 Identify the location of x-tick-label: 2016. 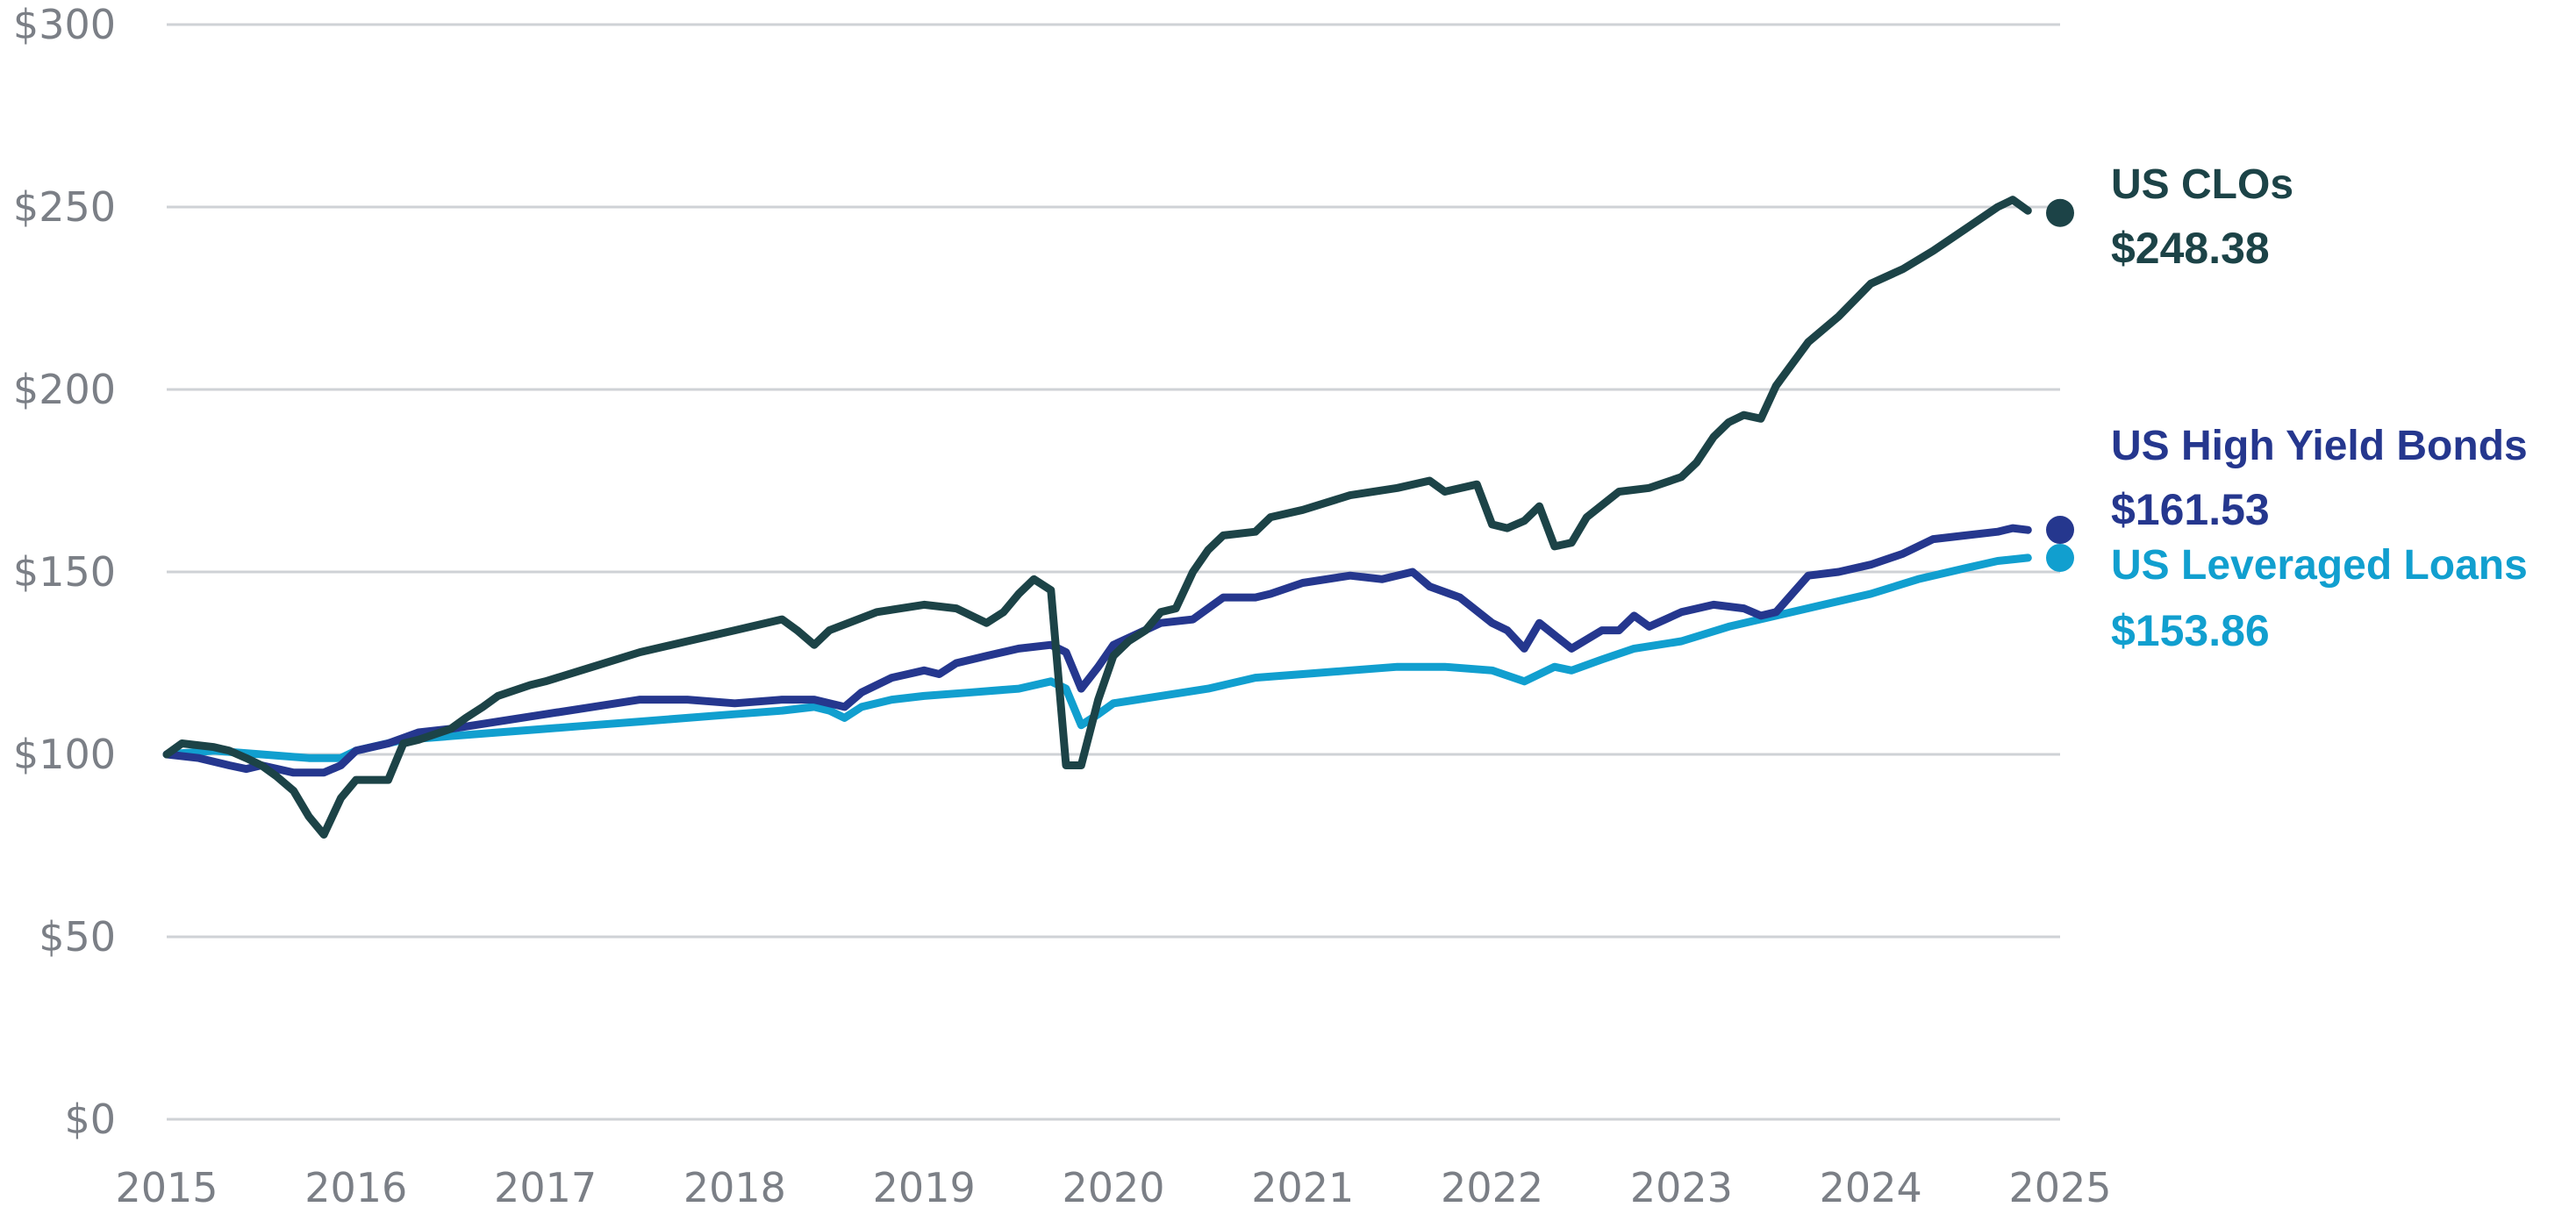
(355, 1185).